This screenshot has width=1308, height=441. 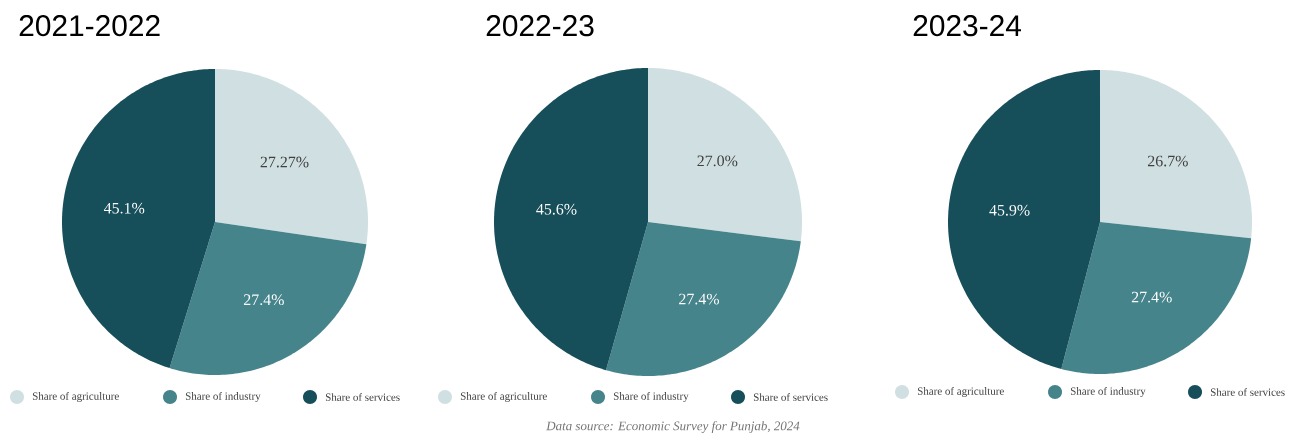 What do you see at coordinates (556, 209) in the screenshot?
I see `data-label: 45.6%` at bounding box center [556, 209].